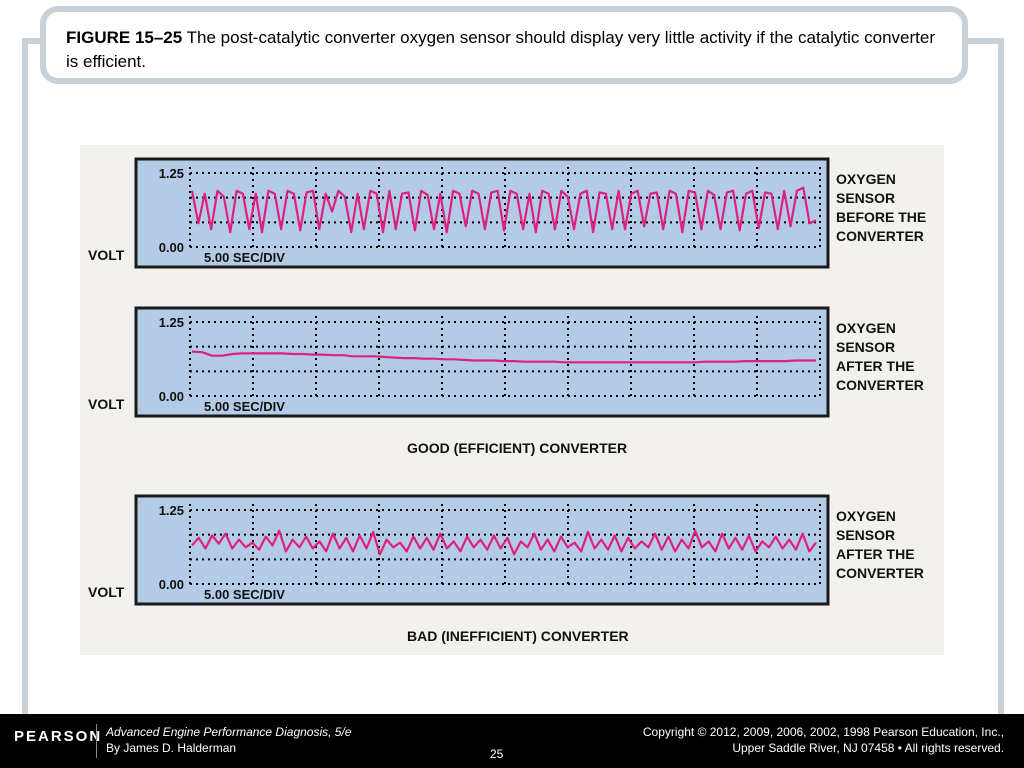 The width and height of the screenshot is (1024, 768). I want to click on converter-group-label: BAD (INEFFICIENT) CONVERTER, so click(518, 636).